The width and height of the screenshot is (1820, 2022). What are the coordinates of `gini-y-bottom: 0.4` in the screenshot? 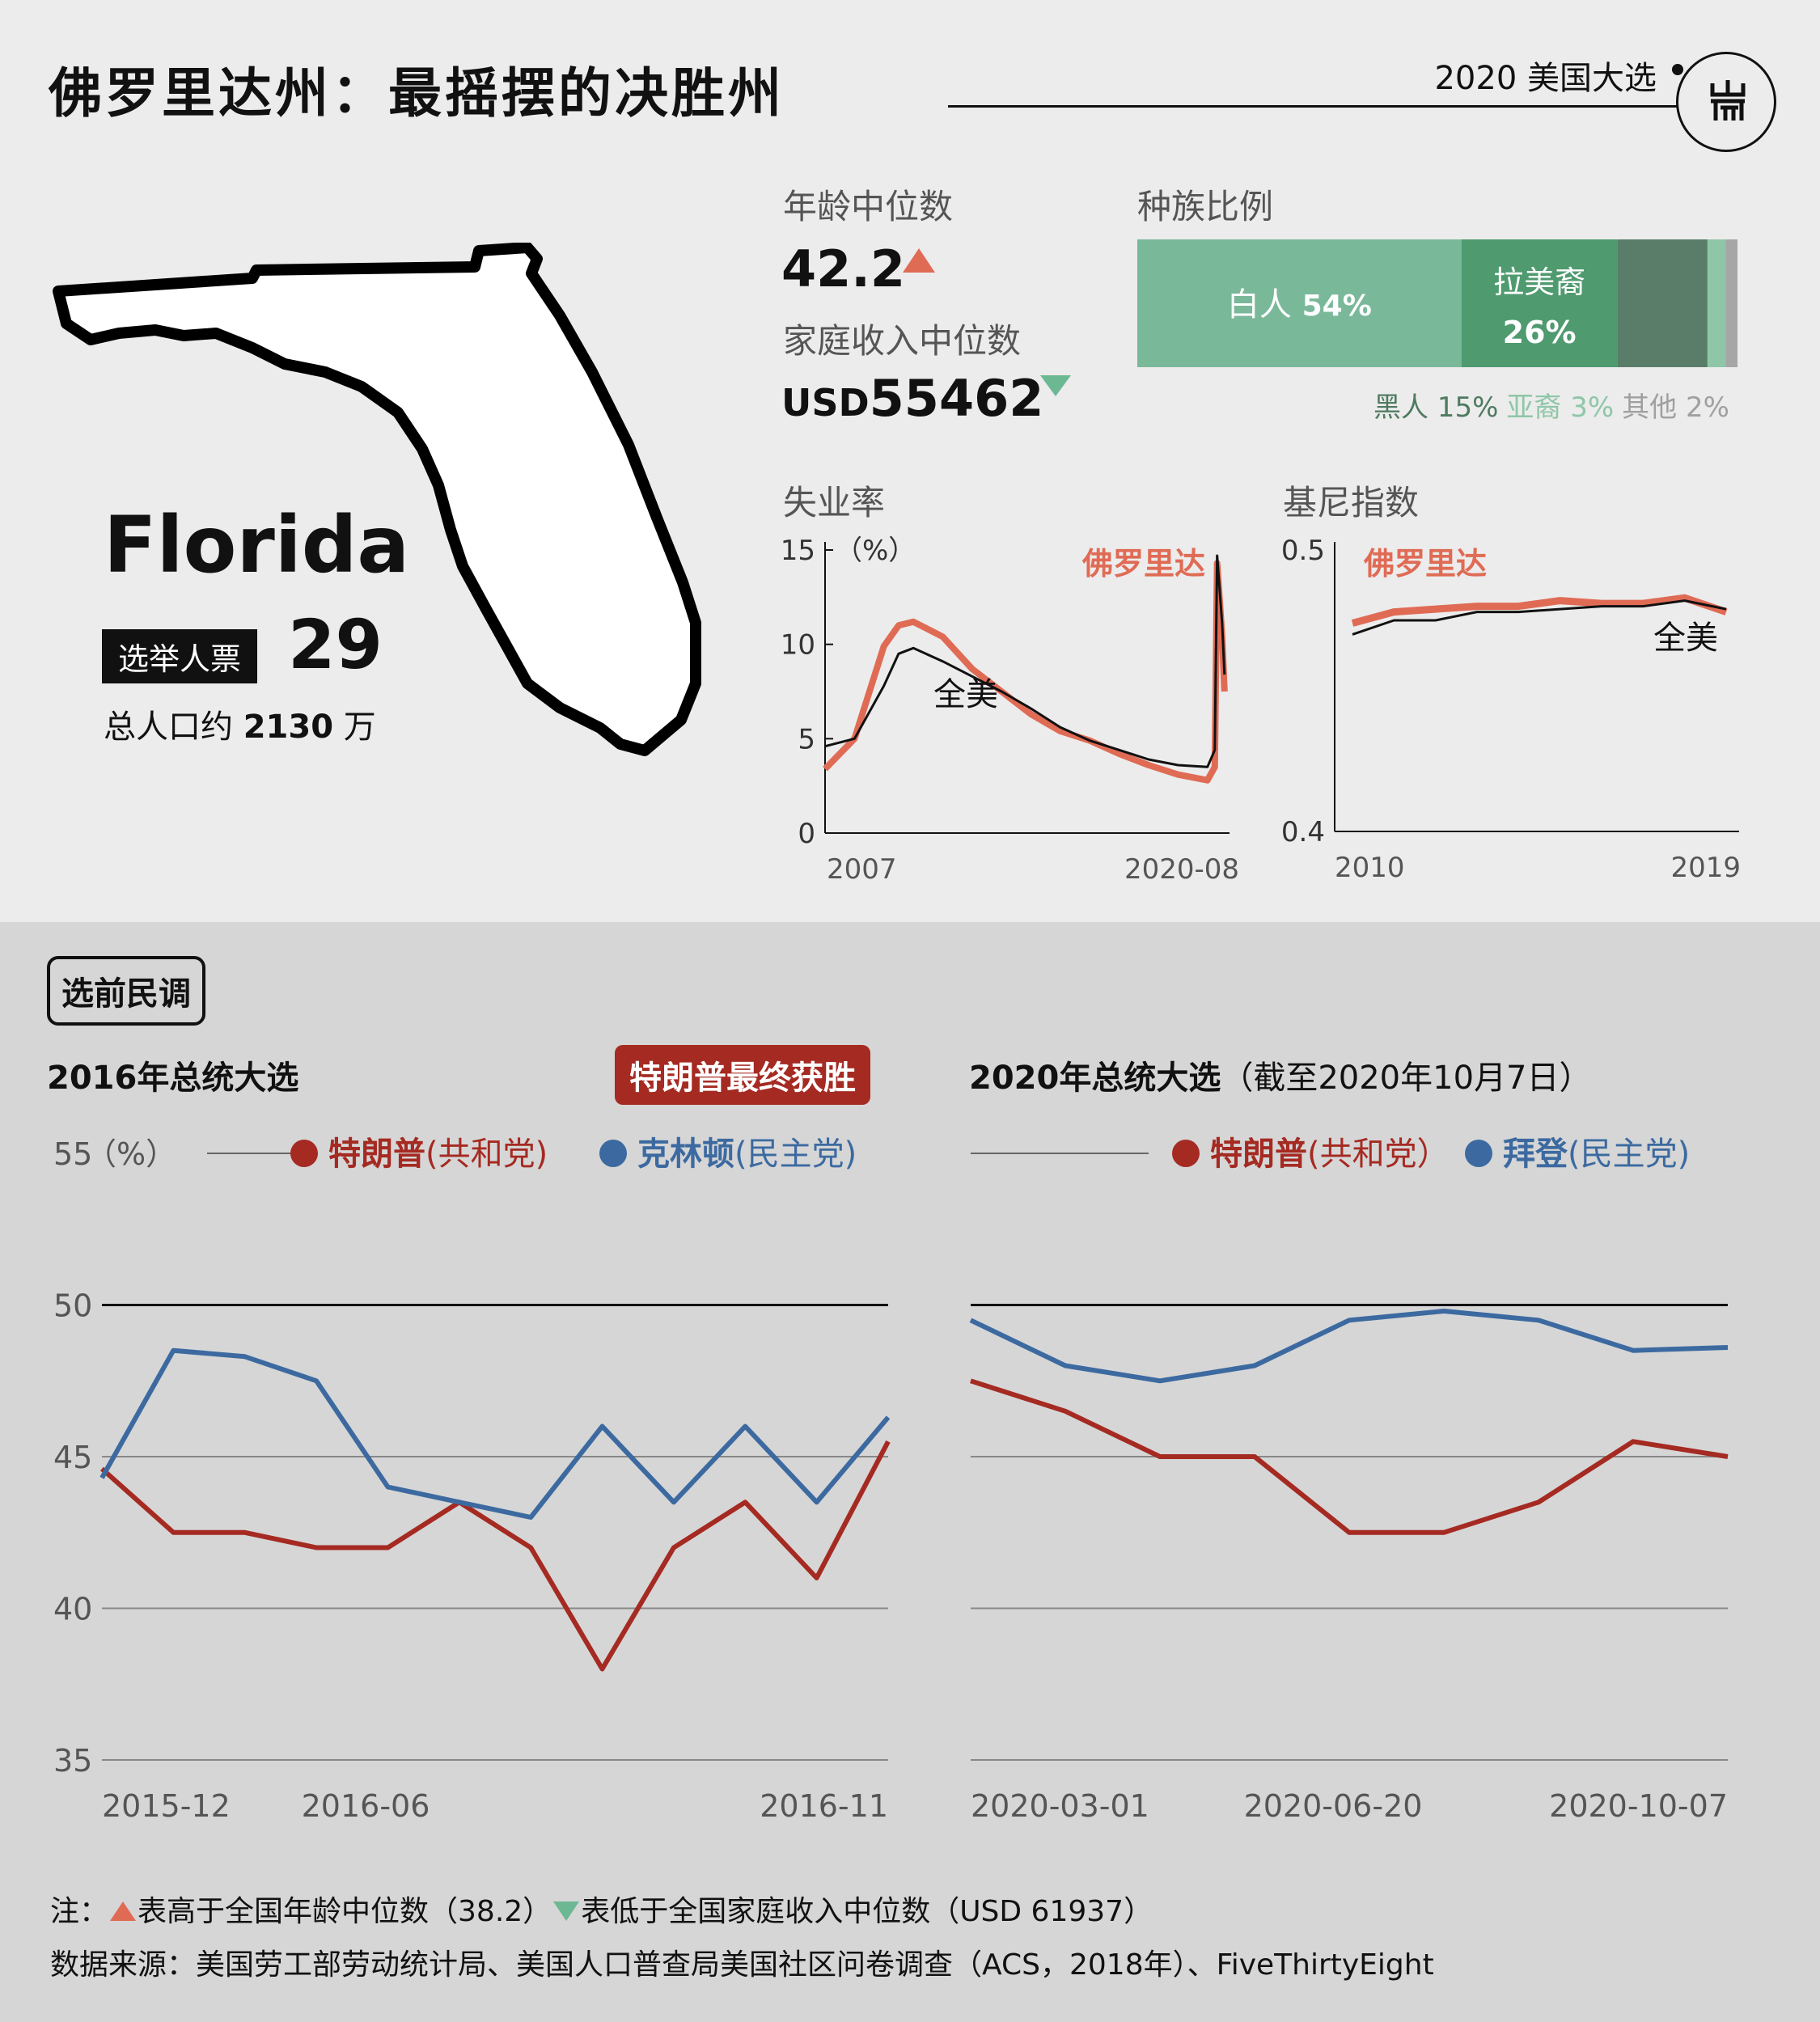 It's located at (1303, 832).